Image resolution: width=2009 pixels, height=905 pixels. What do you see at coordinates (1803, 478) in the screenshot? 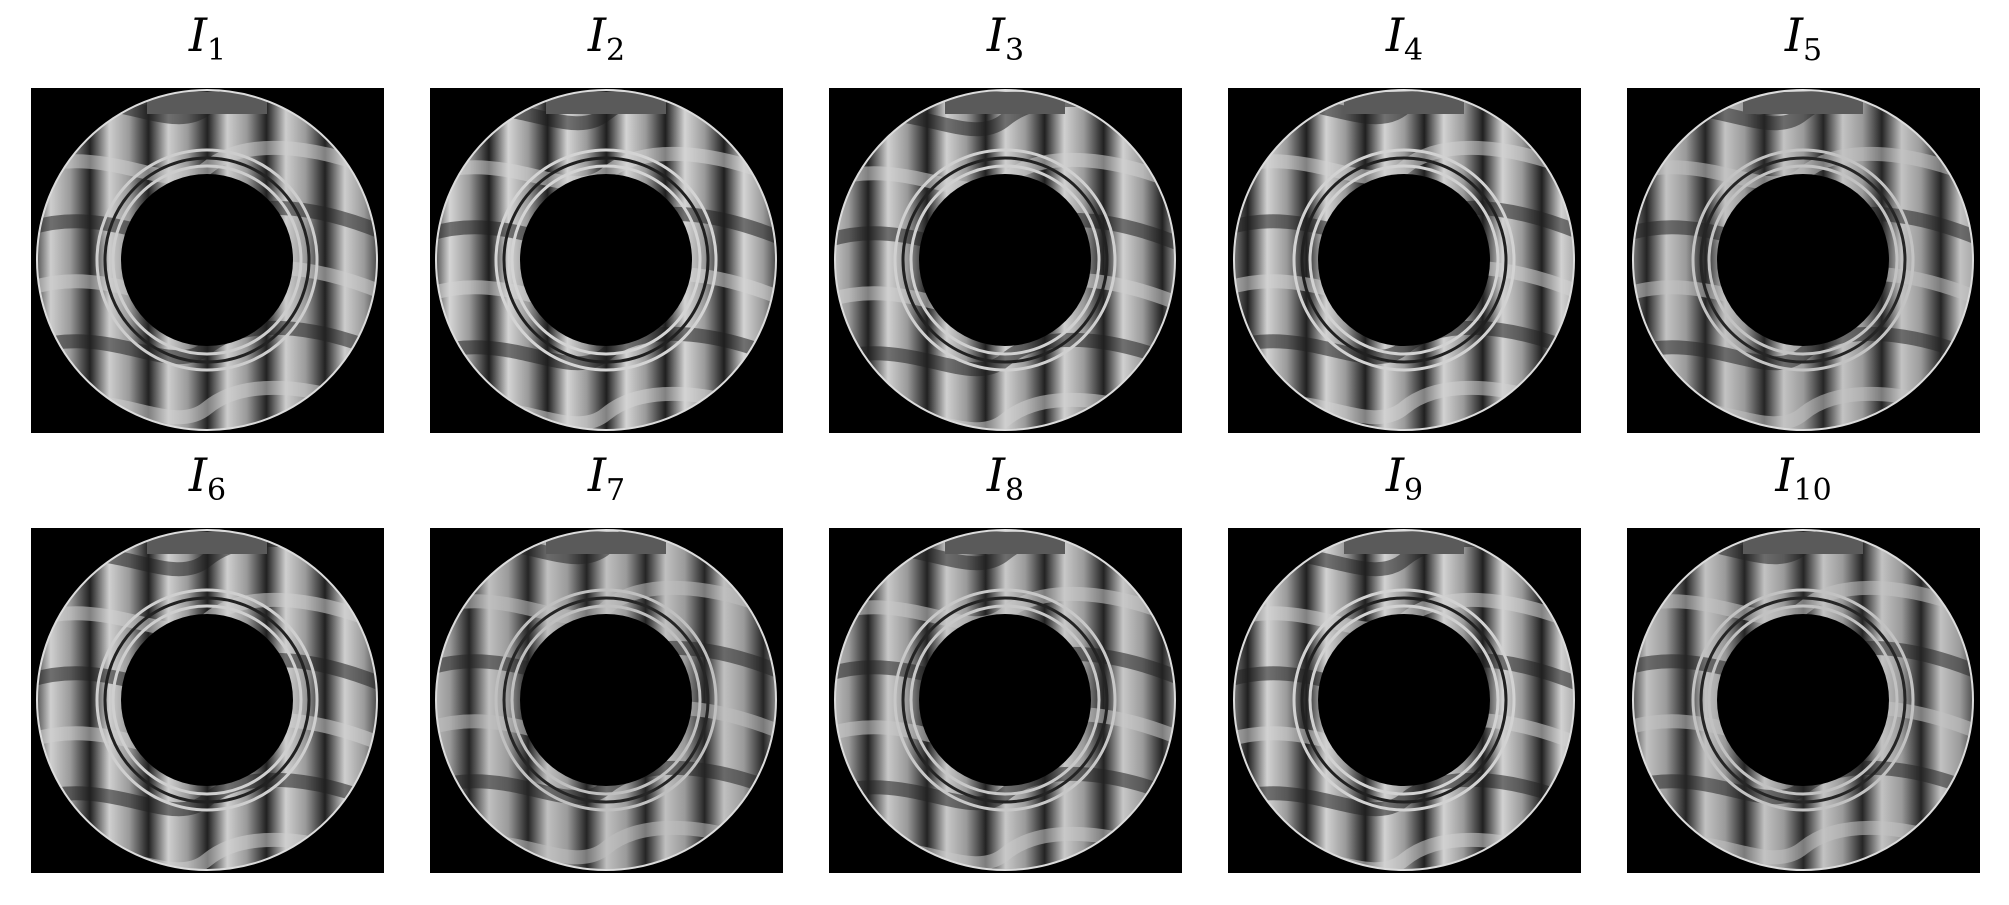
I see `panel-label: I10` at bounding box center [1803, 478].